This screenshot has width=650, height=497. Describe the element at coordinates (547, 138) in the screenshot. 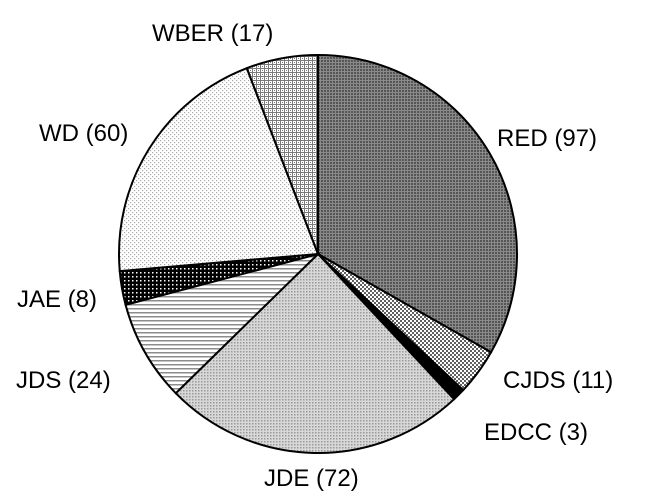

I see `slice-label-red: RED (97)` at that location.